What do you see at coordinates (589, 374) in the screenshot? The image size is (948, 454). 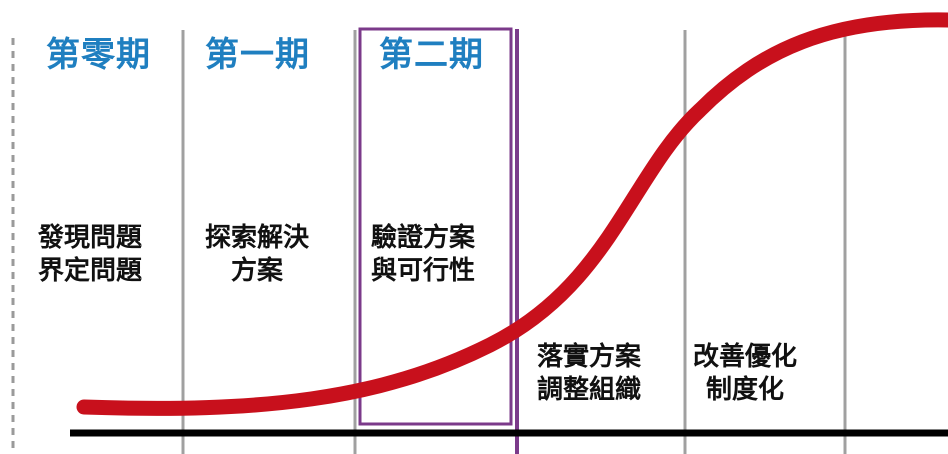 I see `phase-description-3: 落實方案 調整組織` at bounding box center [589, 374].